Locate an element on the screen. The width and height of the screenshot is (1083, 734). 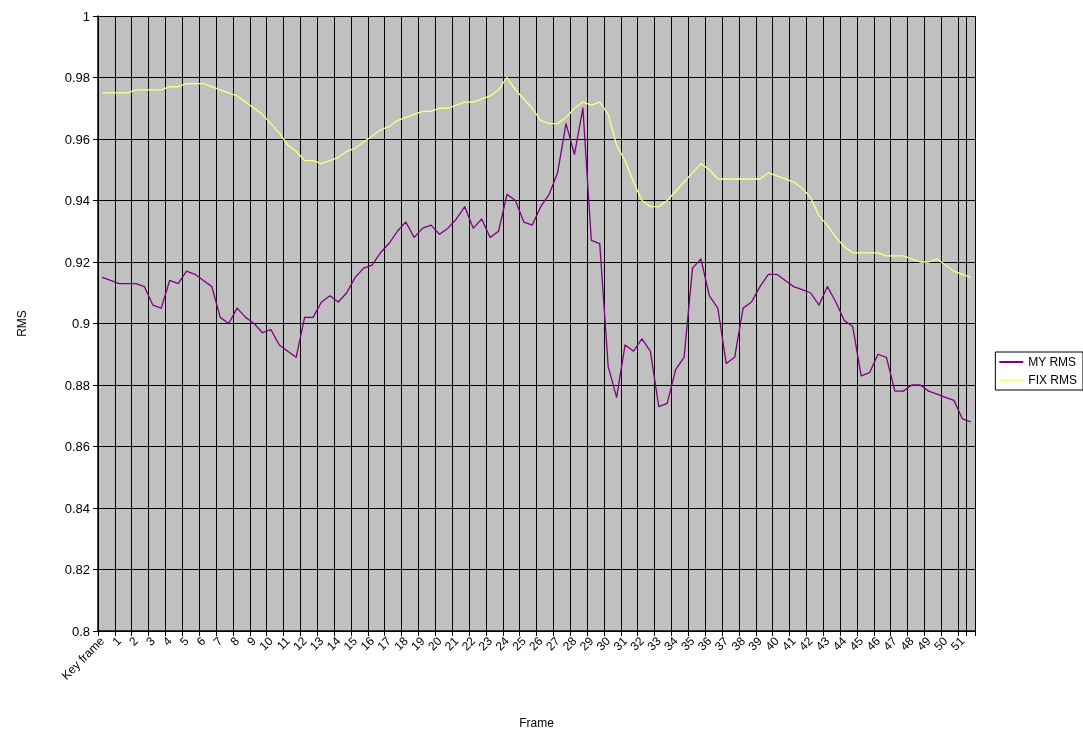
y-tick-label: 0.86 is located at coordinates (77, 446).